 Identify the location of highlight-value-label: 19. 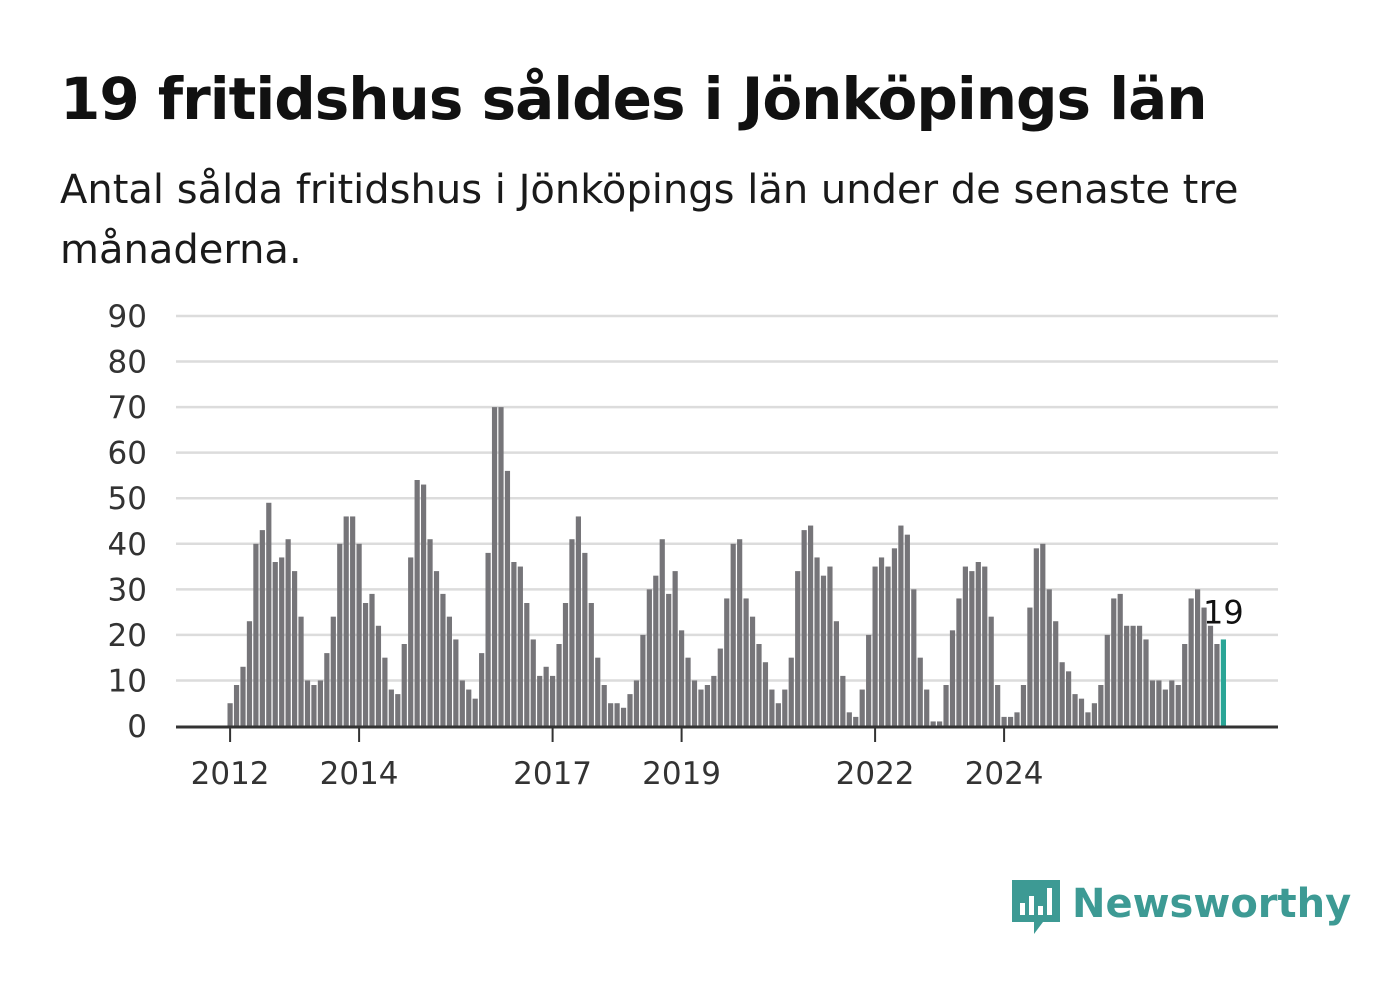
(1223, 612).